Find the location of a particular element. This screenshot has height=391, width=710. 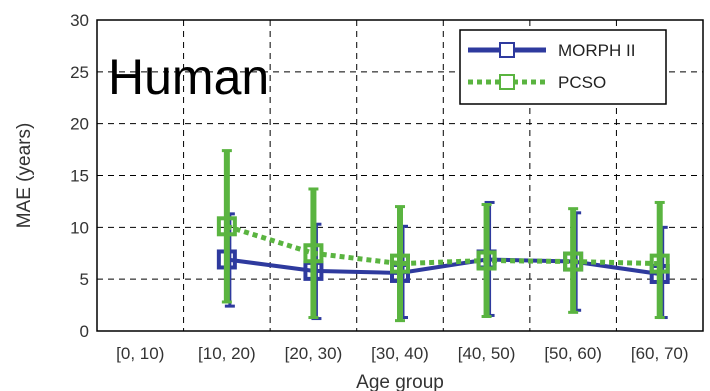

y-tick-label: 25 is located at coordinates (79, 72).